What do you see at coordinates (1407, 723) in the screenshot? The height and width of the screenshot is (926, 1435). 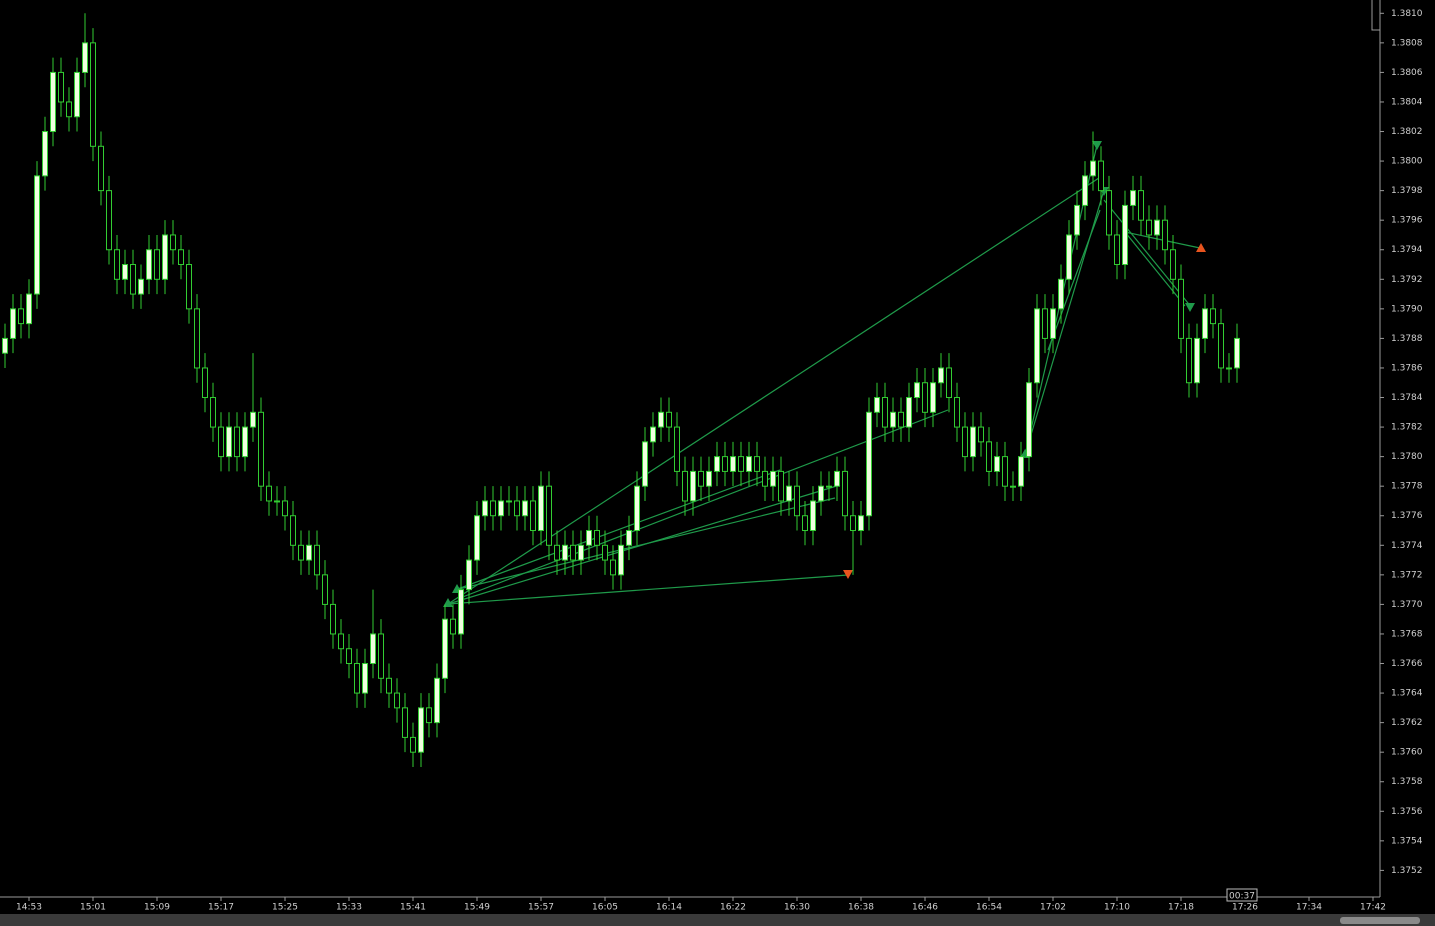 I see `y-tick-label: 1.3762` at bounding box center [1407, 723].